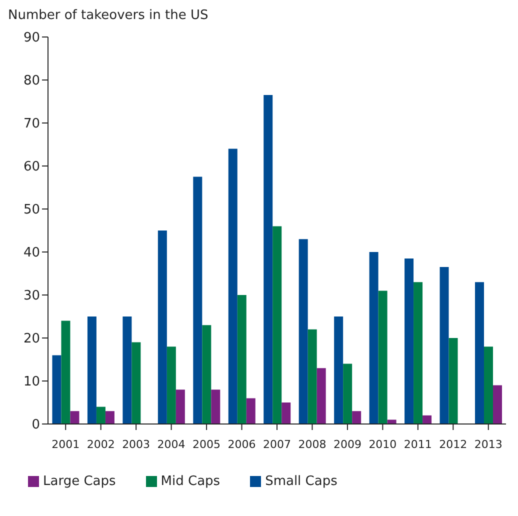 The image size is (518, 516). I want to click on y-tick-label: 30, so click(31, 296).